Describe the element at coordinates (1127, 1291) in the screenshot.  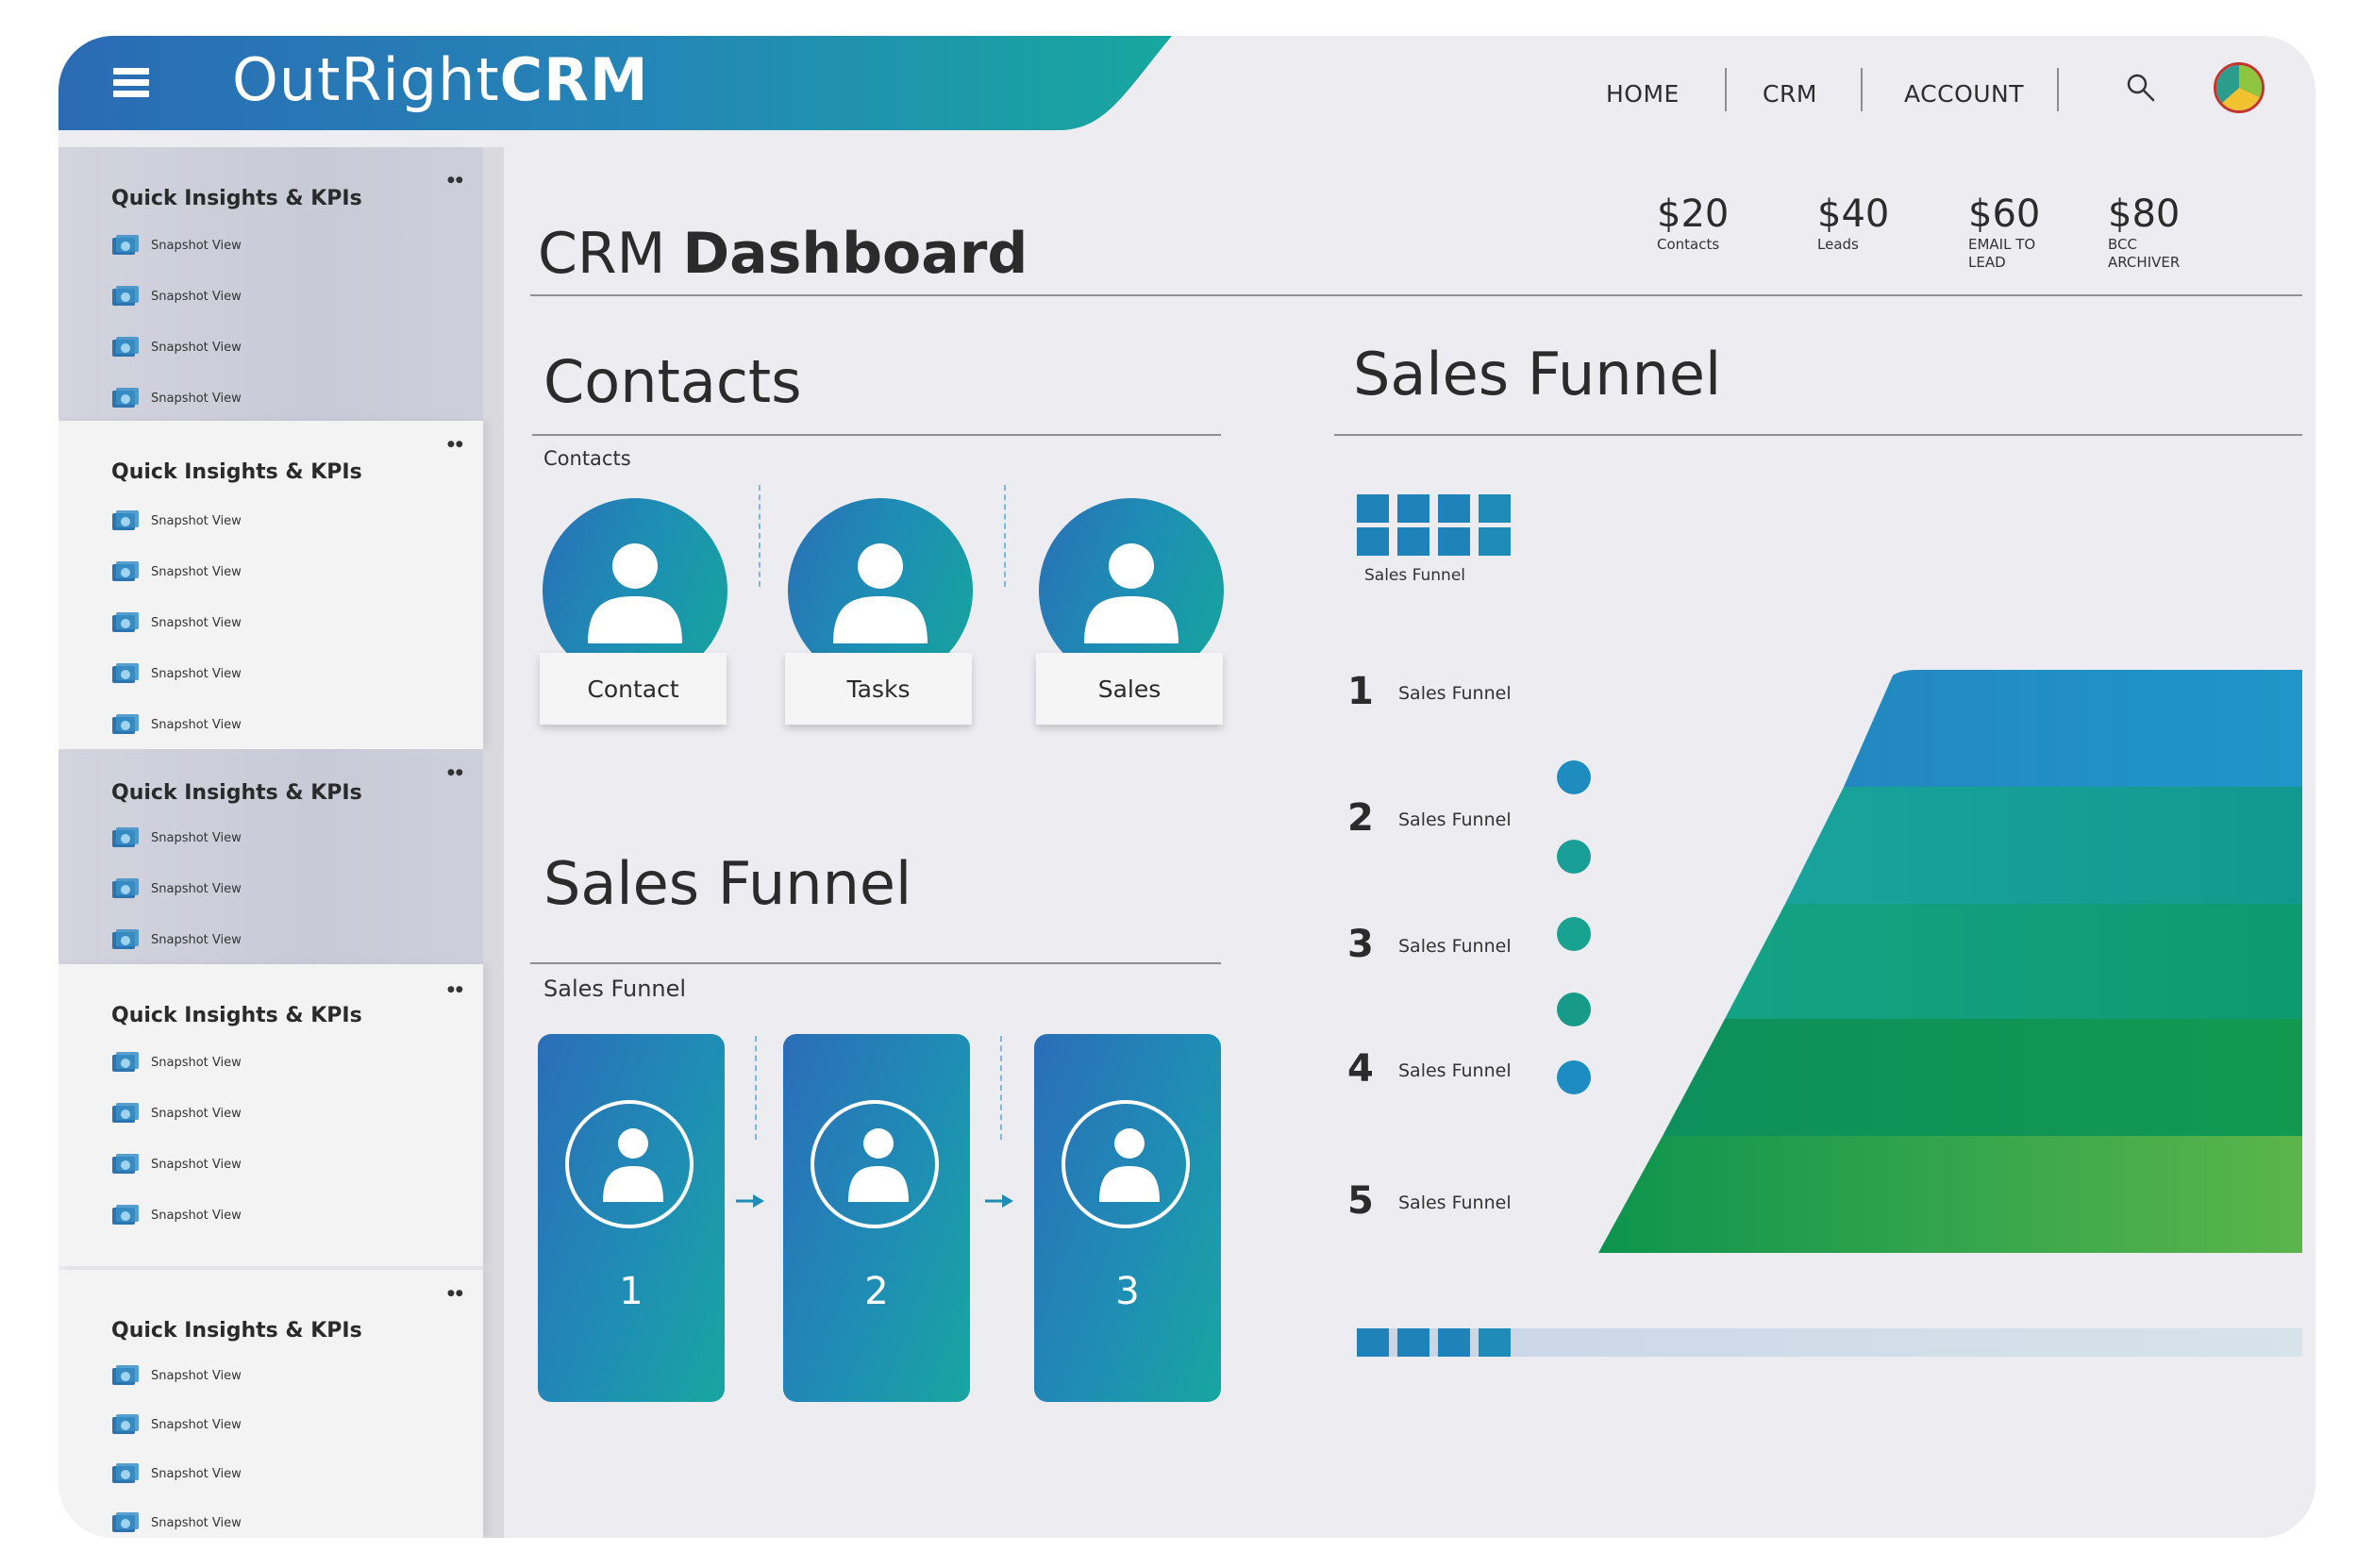
I see `step-number: 3` at that location.